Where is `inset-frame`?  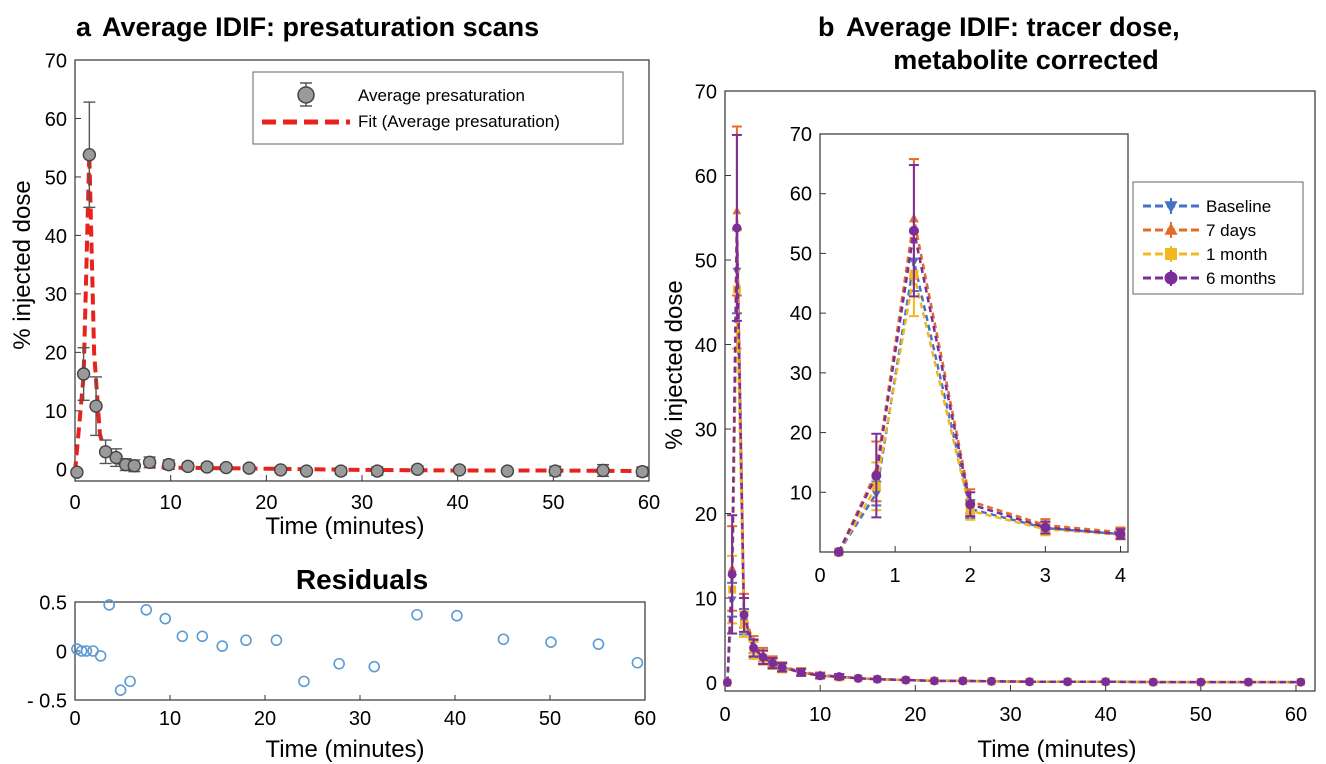 inset-frame is located at coordinates (974, 343).